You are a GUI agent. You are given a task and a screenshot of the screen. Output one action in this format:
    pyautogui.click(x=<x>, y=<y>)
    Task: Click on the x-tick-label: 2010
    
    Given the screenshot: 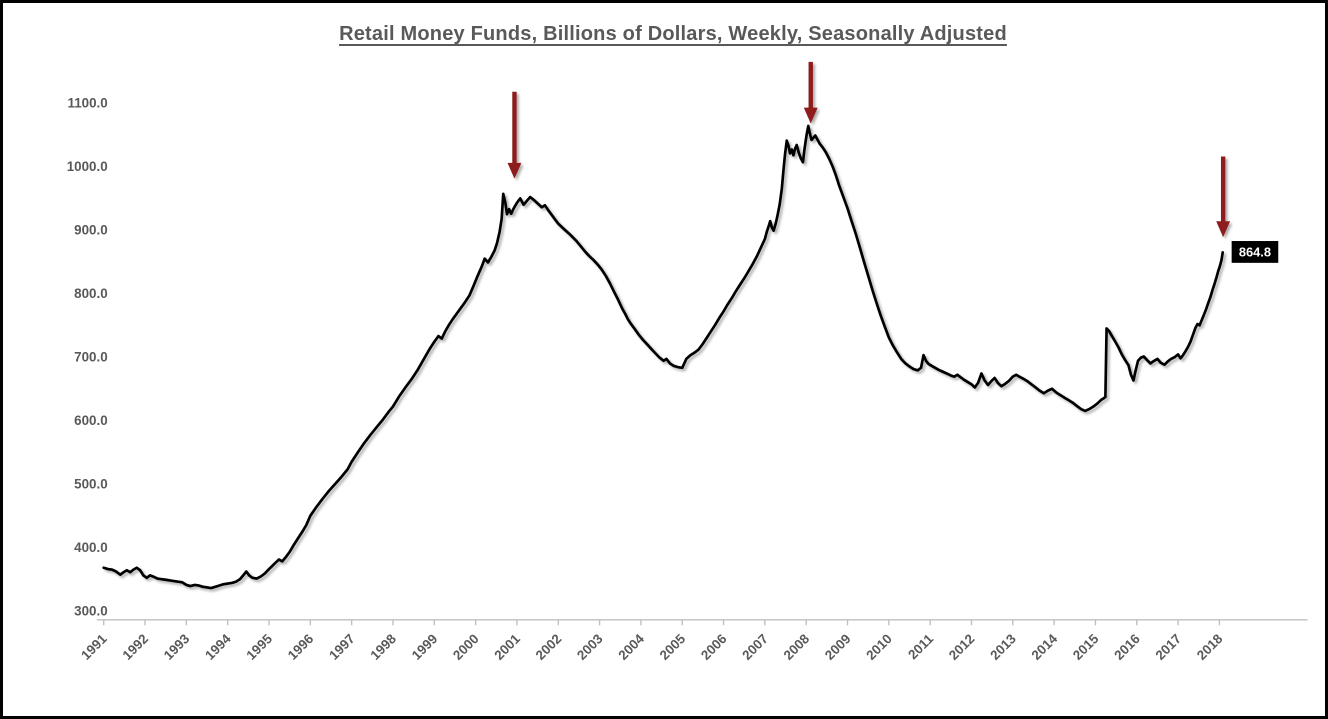 What is the action you would take?
    pyautogui.click(x=879, y=647)
    